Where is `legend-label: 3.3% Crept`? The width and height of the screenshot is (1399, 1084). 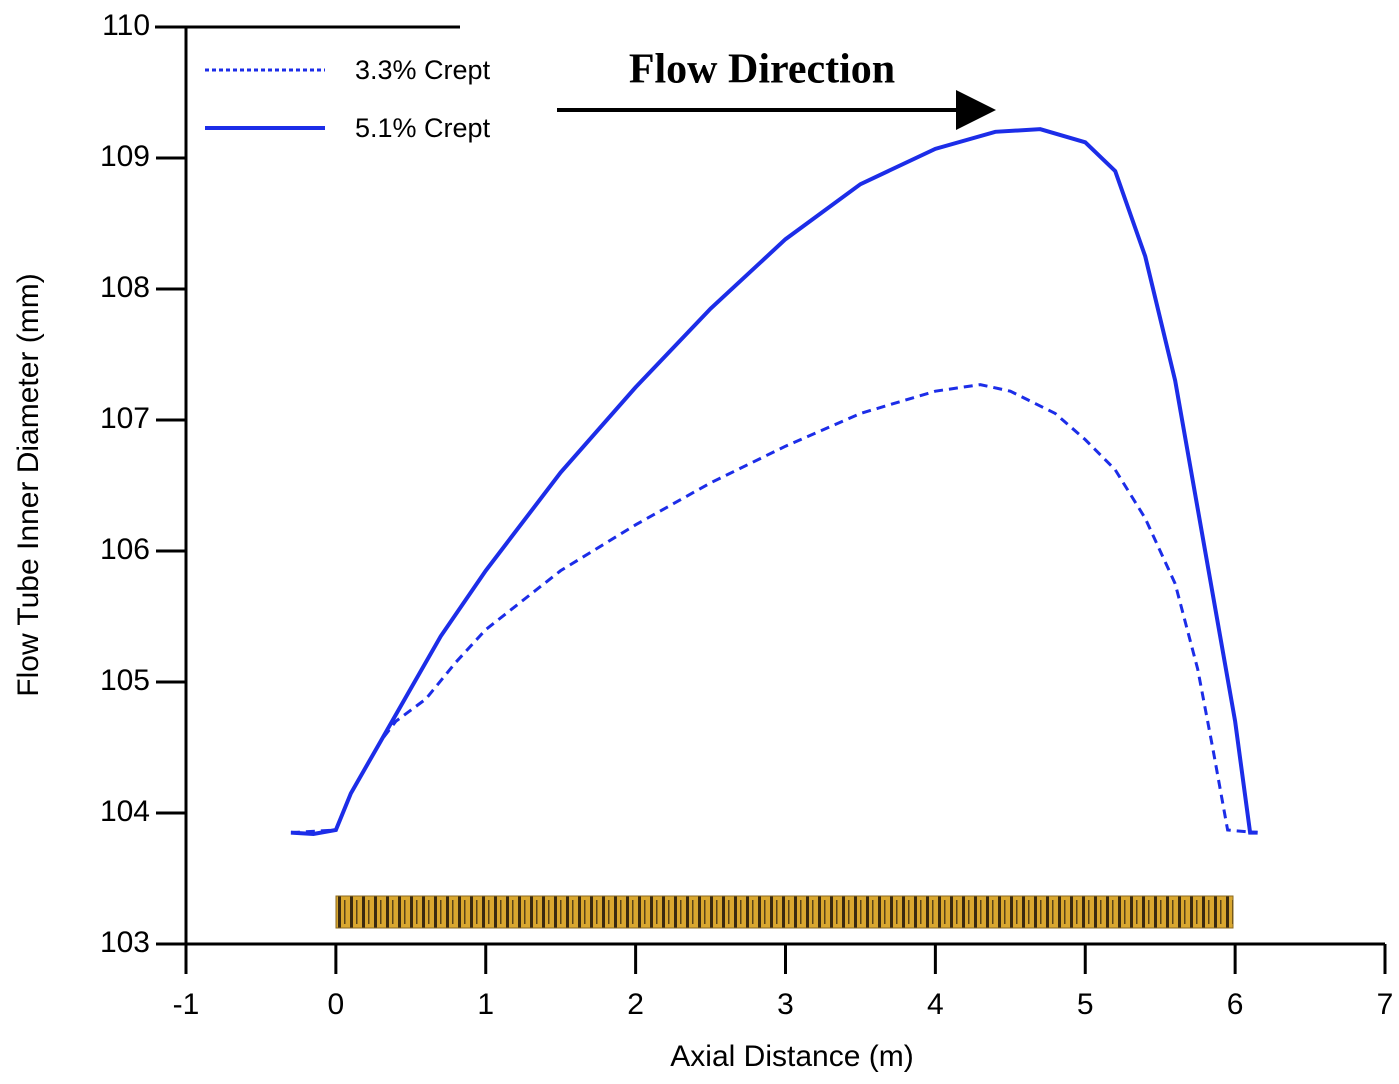
legend-label: 3.3% Crept is located at coordinates (423, 70).